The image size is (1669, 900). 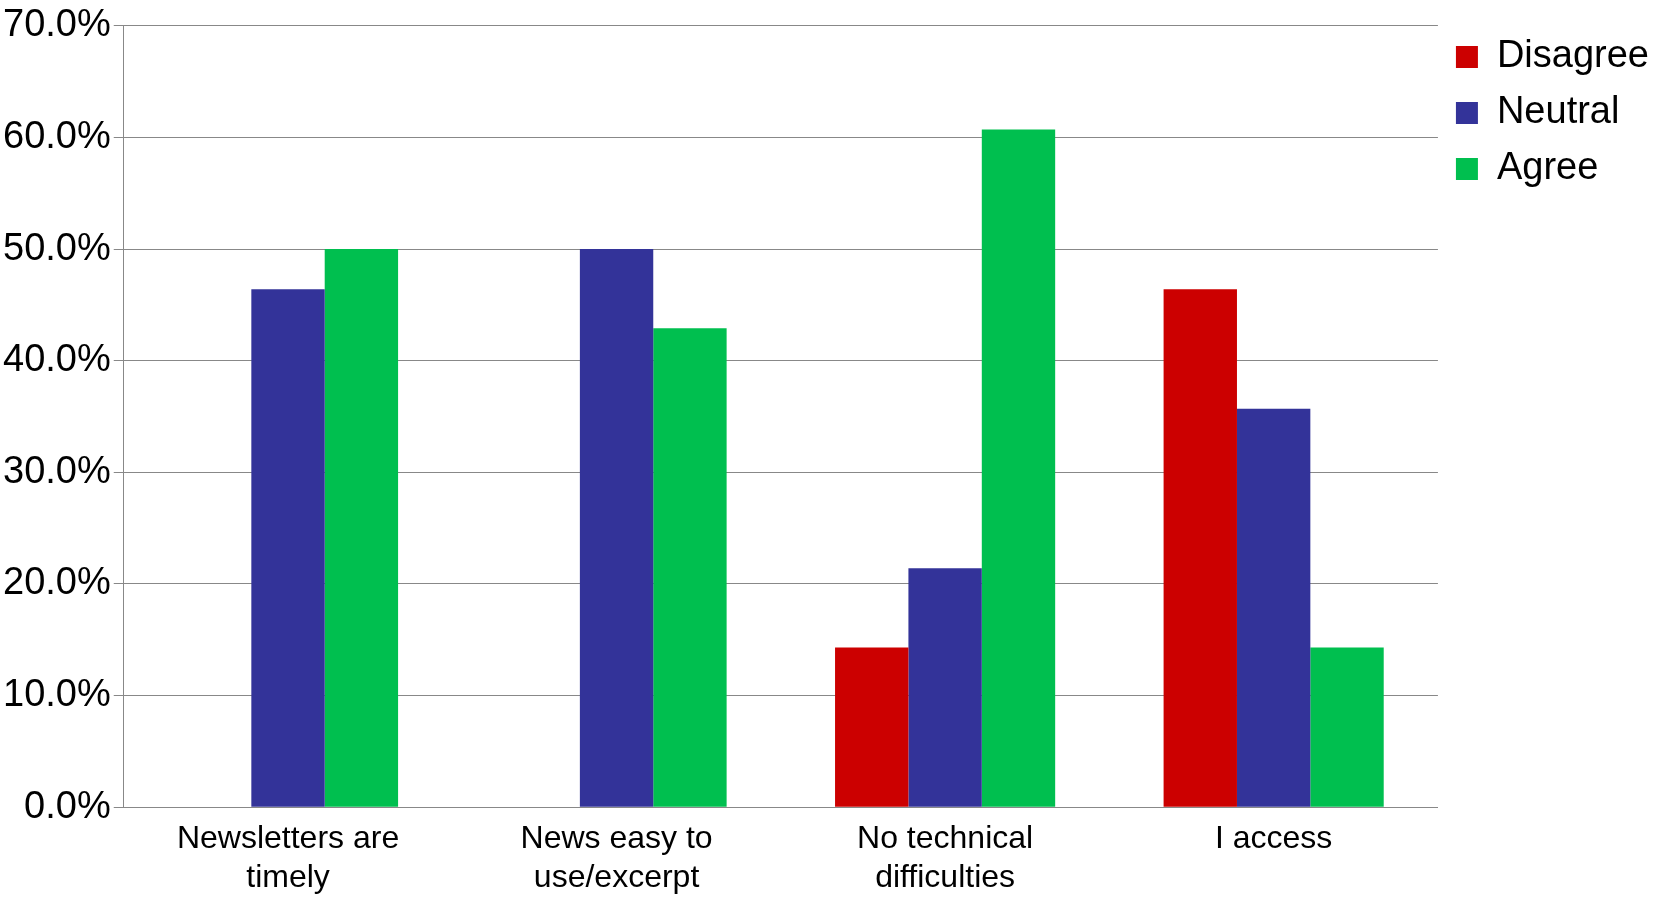 I want to click on y-tick-label: 10.0%, so click(x=57, y=693).